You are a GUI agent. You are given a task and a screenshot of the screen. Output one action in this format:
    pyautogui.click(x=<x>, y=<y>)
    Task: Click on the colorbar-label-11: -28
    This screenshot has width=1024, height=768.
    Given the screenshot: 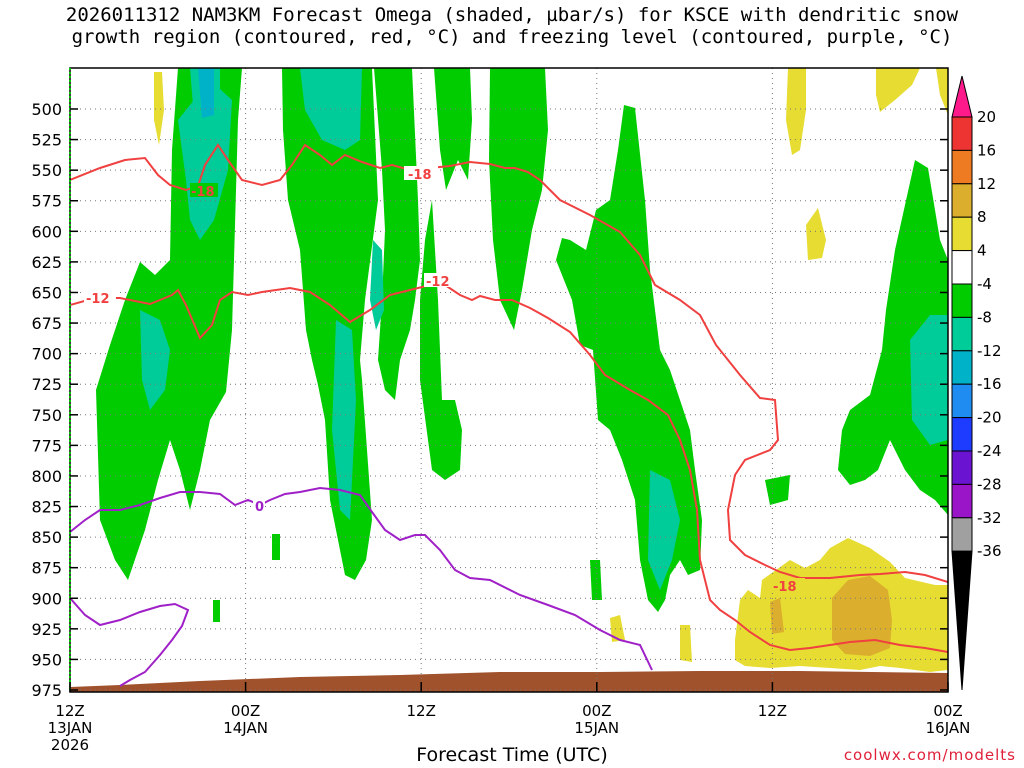 What is the action you would take?
    pyautogui.click(x=989, y=484)
    